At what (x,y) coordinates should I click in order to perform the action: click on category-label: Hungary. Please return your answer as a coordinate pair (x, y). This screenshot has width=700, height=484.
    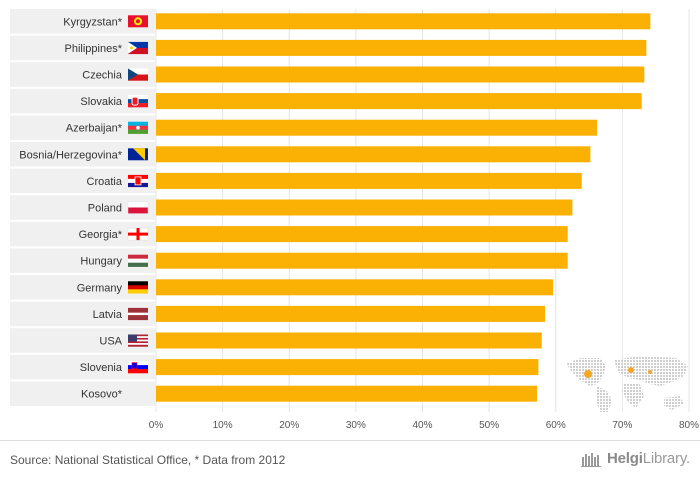
    Looking at the image, I should click on (101, 262).